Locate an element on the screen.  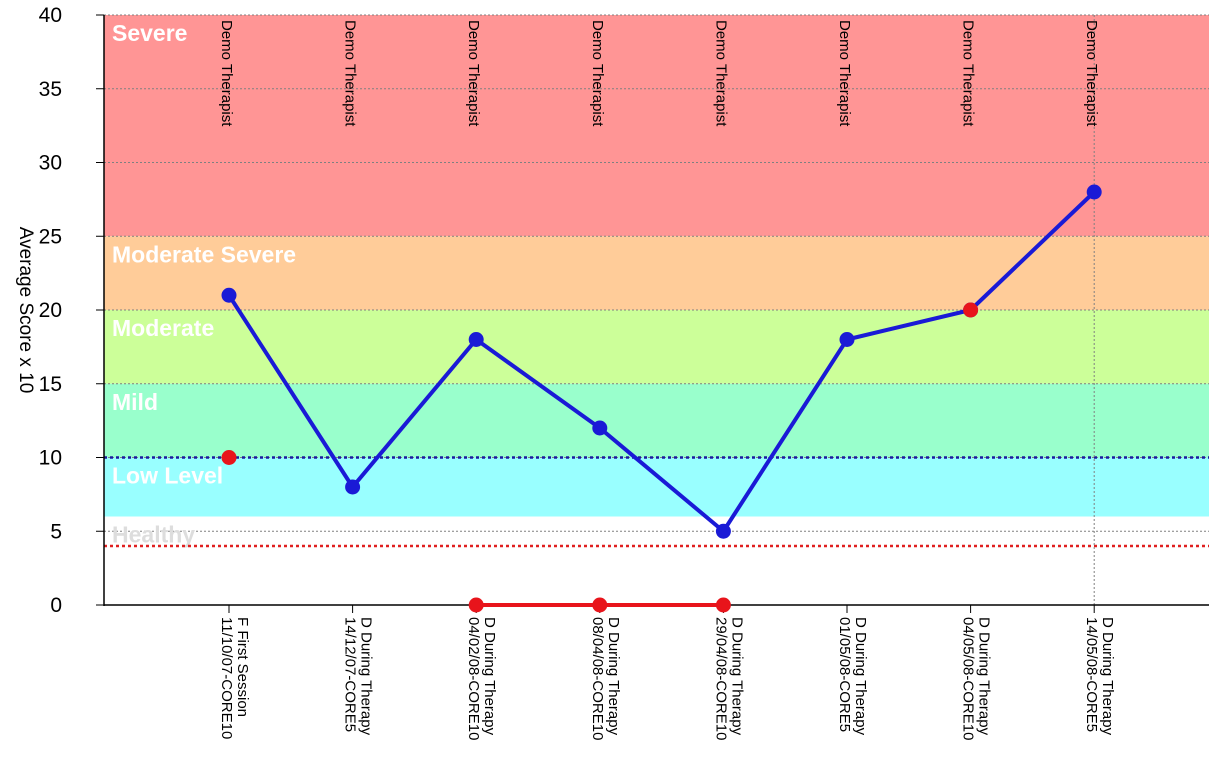
y-tick-label: 30 is located at coordinates (50, 163).